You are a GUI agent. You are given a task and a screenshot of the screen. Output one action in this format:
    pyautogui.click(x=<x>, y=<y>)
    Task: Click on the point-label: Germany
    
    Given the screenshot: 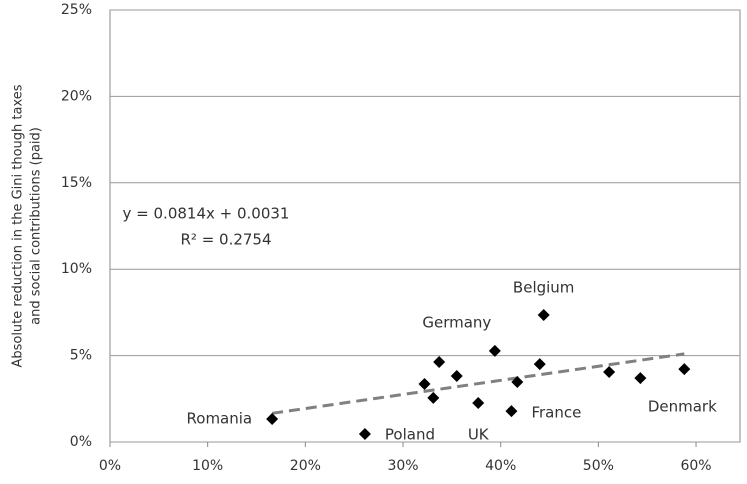 What is the action you would take?
    pyautogui.click(x=456, y=322)
    